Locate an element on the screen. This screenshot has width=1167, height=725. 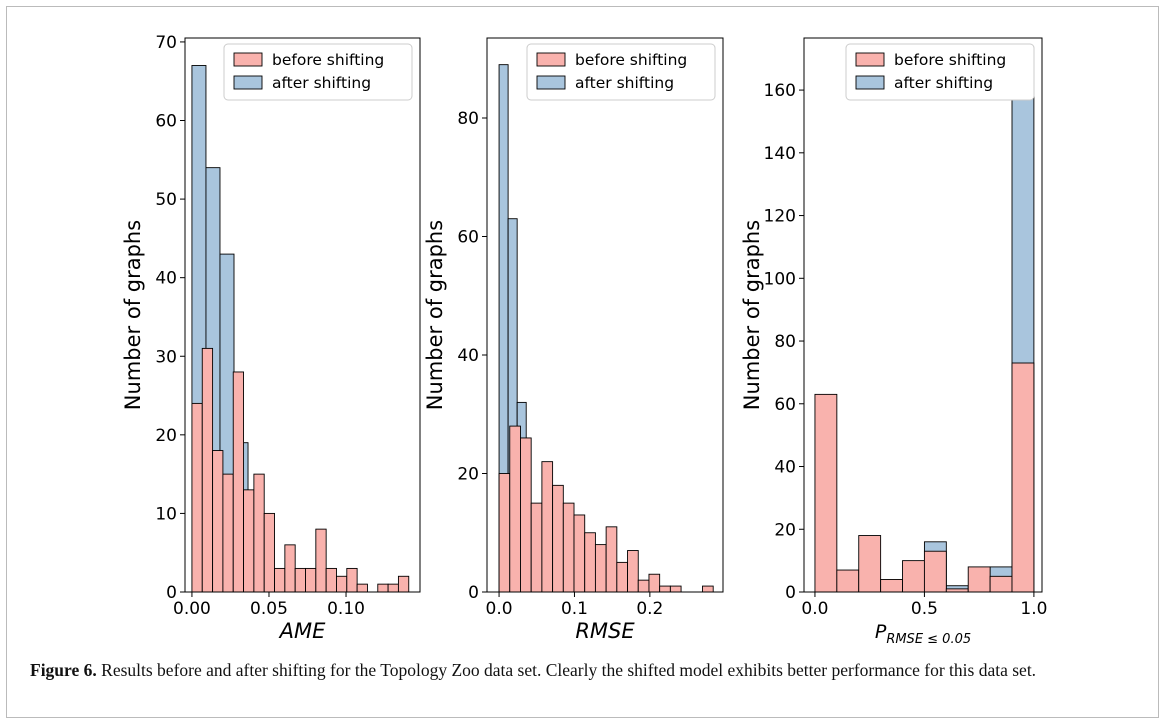
y-tick-label: 30 is located at coordinates (166, 357).